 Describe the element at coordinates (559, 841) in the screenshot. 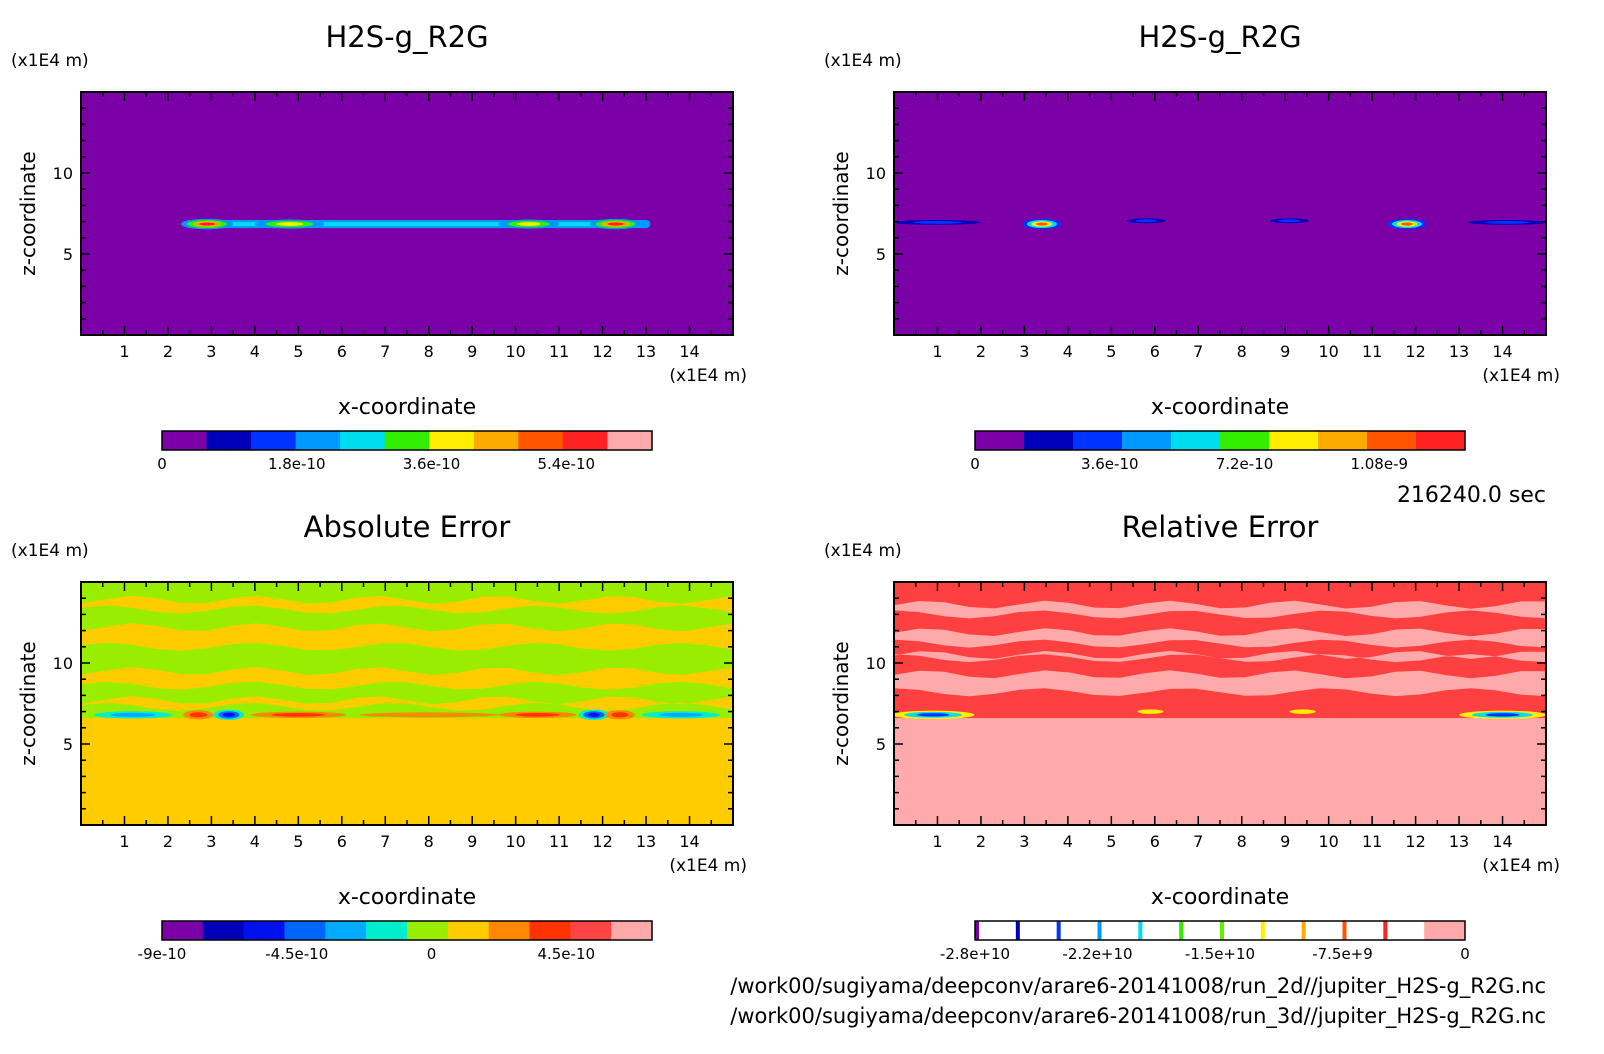

I see `x-tick-label: 11` at that location.